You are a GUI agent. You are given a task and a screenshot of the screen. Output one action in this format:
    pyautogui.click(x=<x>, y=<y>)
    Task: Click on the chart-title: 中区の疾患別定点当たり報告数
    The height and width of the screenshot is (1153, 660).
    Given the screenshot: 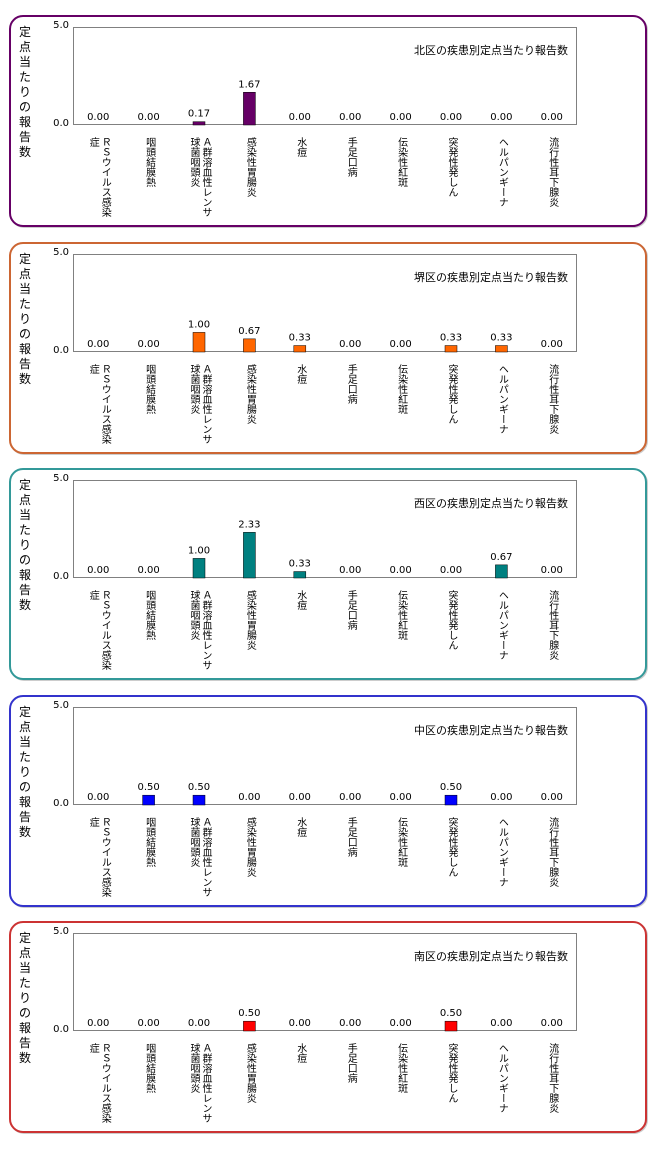 What is the action you would take?
    pyautogui.click(x=491, y=730)
    